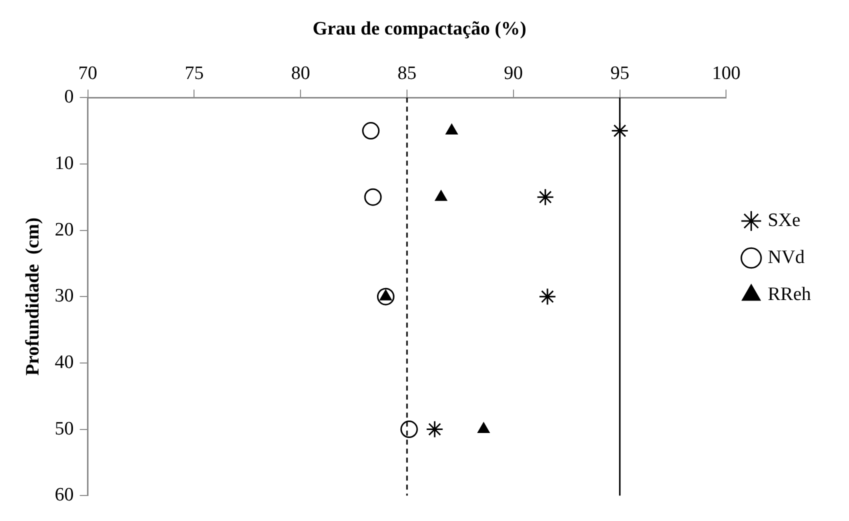 This screenshot has height=521, width=849. I want to click on x-tick-label: 95, so click(620, 73).